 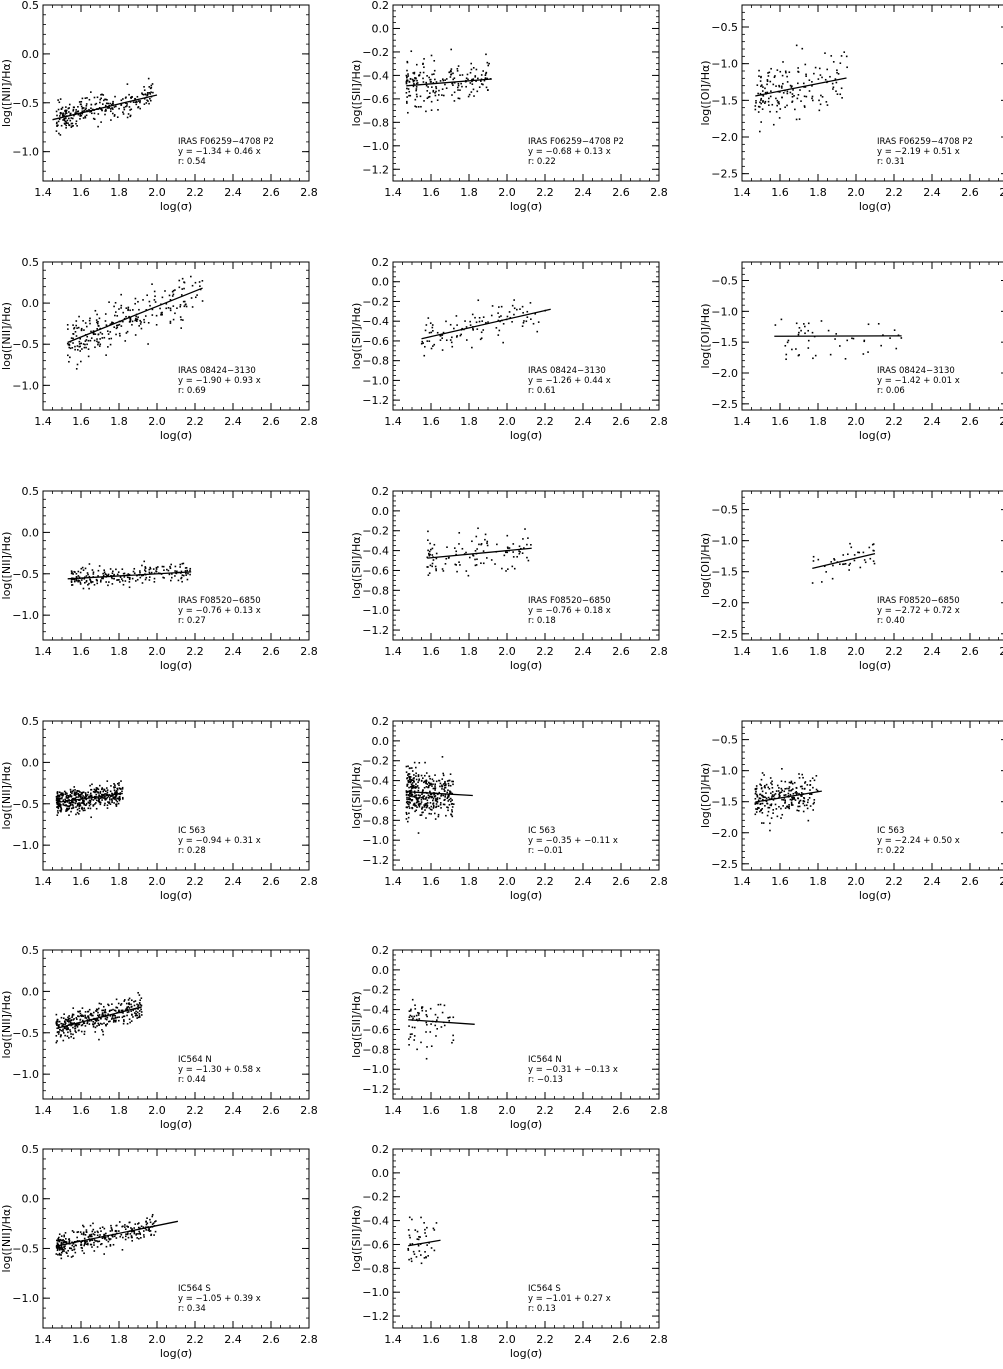 I want to click on y-tick-label: −0.5, so click(x=25, y=103).